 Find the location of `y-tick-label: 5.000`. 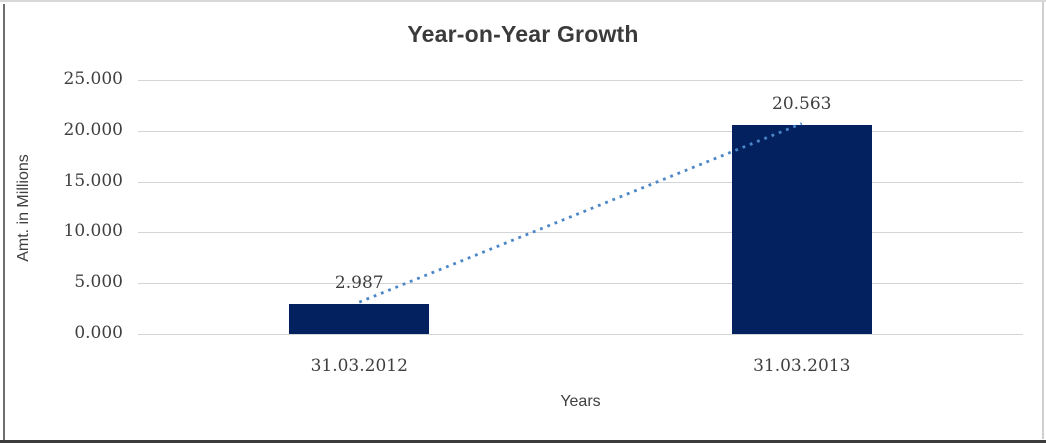

y-tick-label: 5.000 is located at coordinates (98, 282).